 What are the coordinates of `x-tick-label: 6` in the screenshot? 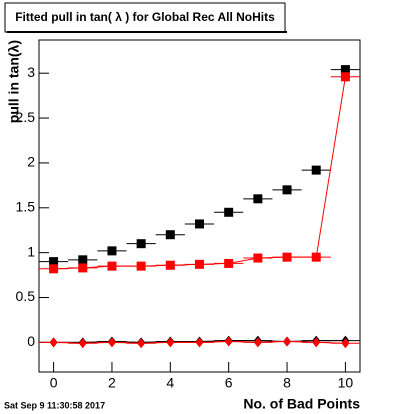 It's located at (229, 383).